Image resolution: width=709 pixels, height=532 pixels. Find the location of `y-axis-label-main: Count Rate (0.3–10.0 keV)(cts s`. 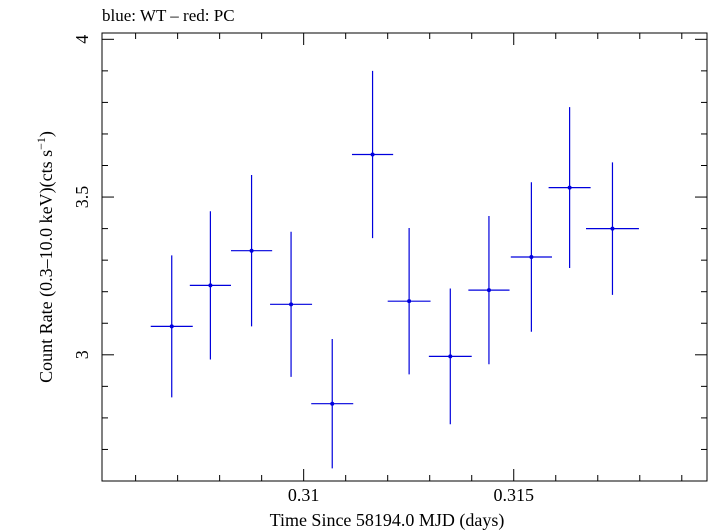

y-axis-label-main: Count Rate (0.3–10.0 keV)(cts s is located at coordinates (46, 266).